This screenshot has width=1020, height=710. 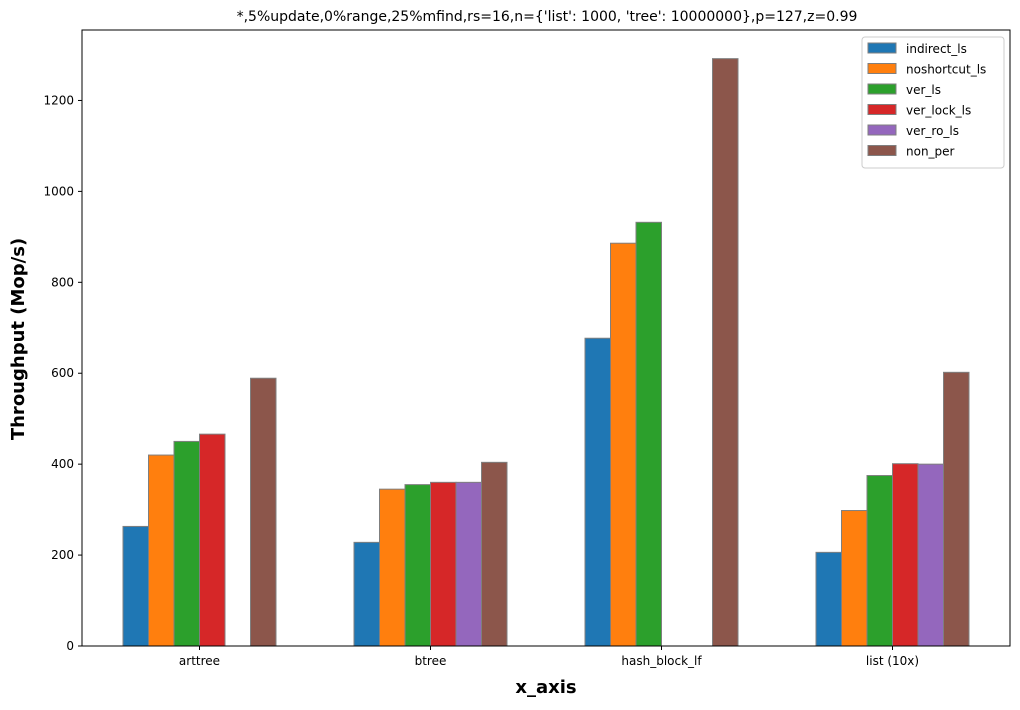 I want to click on bar-noshortcut_ls-arttree, so click(x=161, y=550).